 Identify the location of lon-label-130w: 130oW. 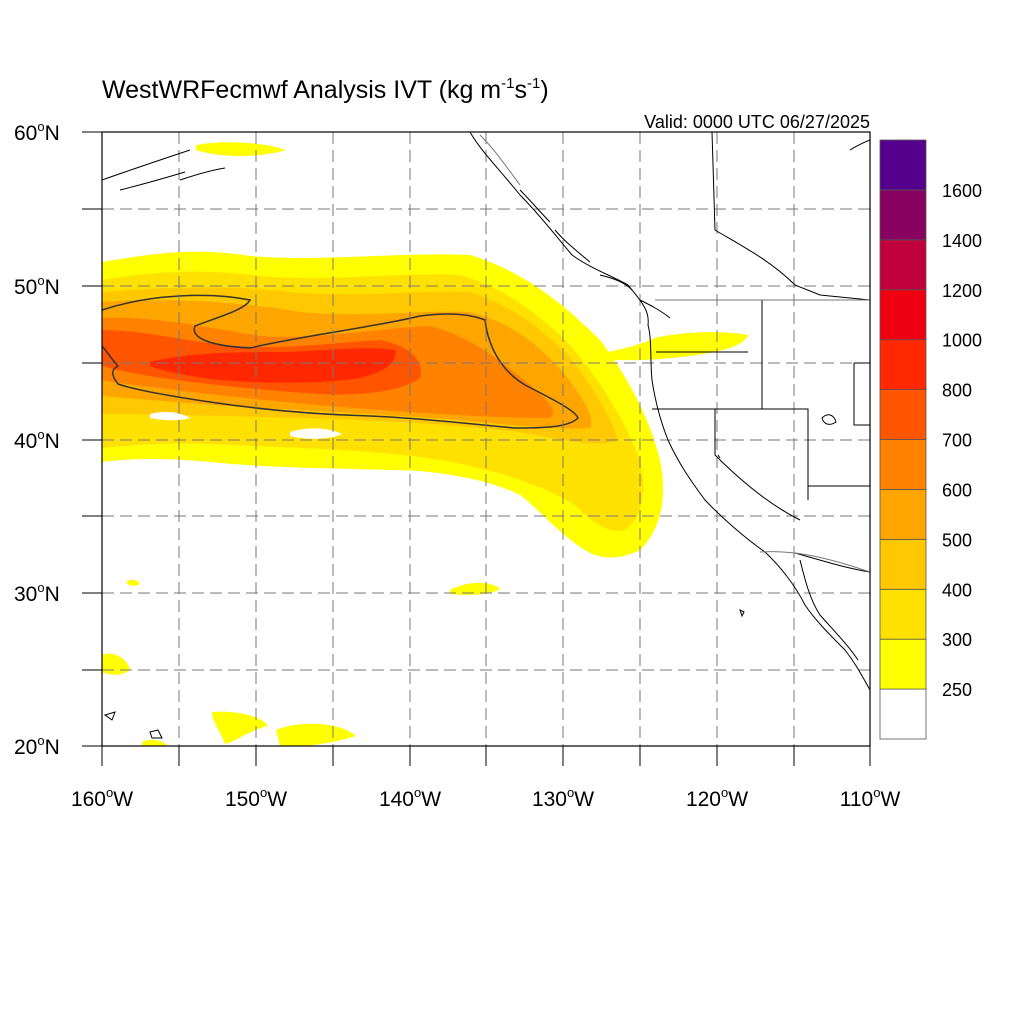
(563, 798).